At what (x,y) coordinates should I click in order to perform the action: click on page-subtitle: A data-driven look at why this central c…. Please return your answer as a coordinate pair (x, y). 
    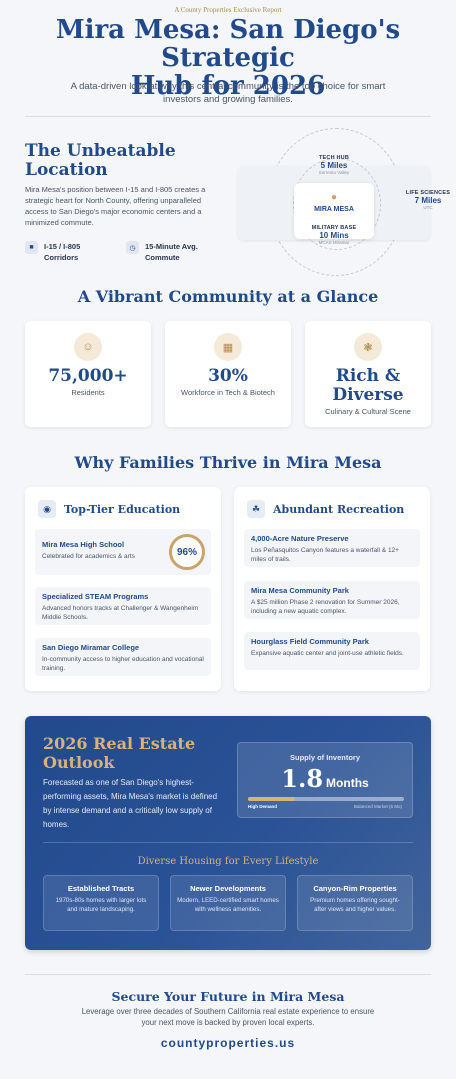
    Looking at the image, I should click on (228, 93).